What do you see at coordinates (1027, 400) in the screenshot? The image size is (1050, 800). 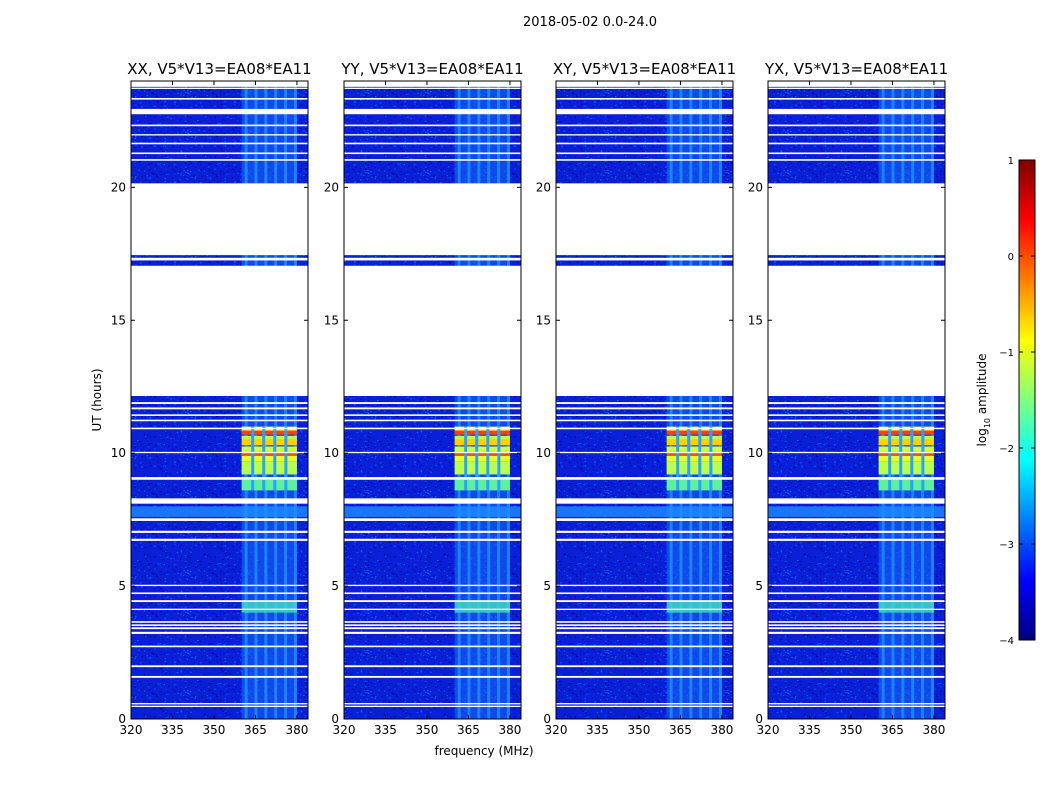 I see `colorbar-gradient` at bounding box center [1027, 400].